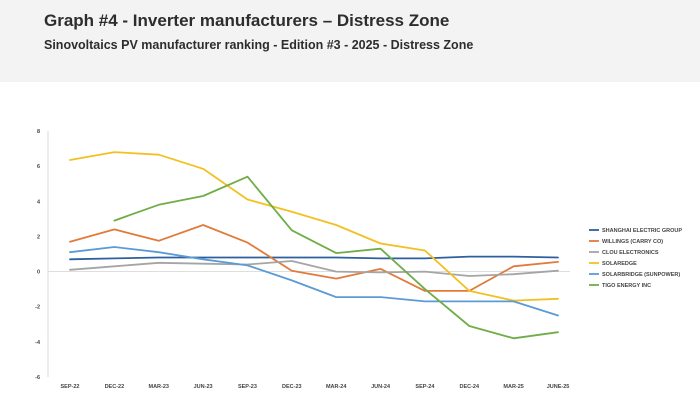  Describe the element at coordinates (38, 237) in the screenshot. I see `y-tick-label: 2` at that location.